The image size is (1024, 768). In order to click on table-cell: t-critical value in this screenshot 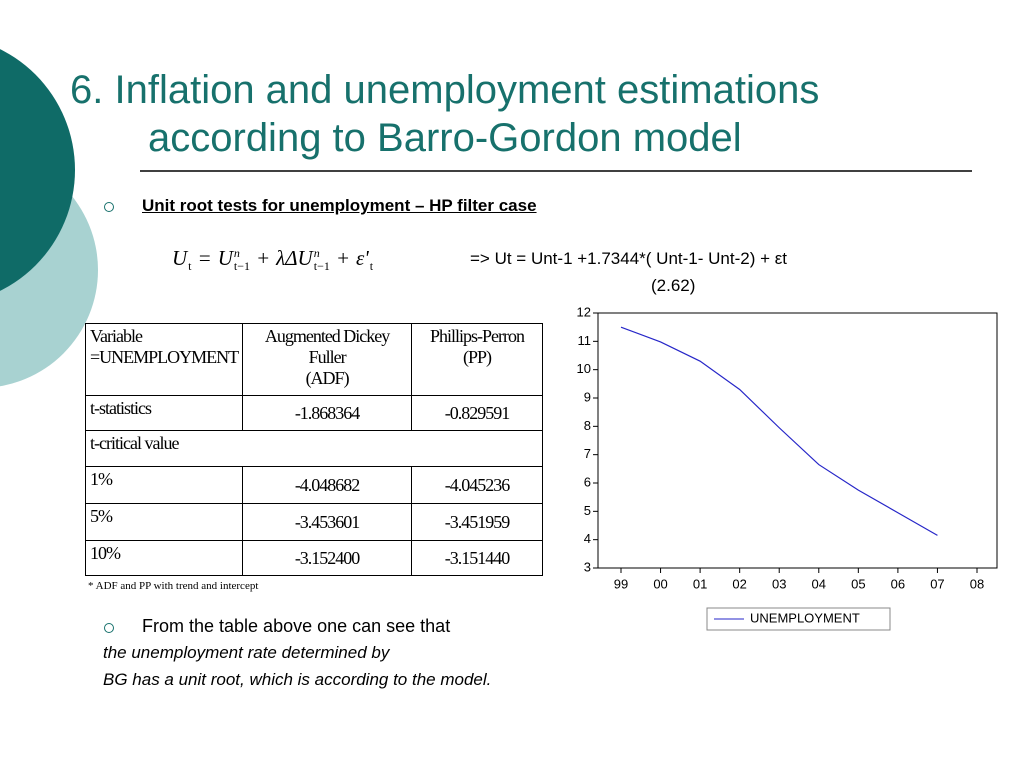, I will do `click(314, 448)`.